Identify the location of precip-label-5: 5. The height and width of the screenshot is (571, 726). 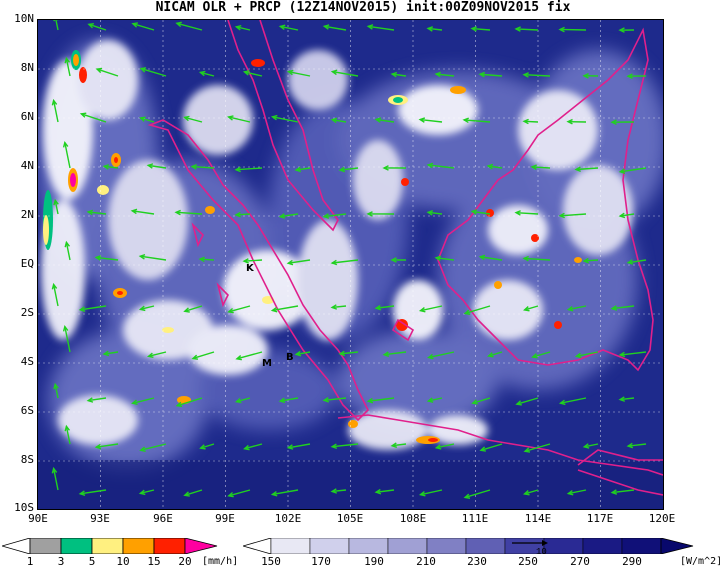
(92, 561).